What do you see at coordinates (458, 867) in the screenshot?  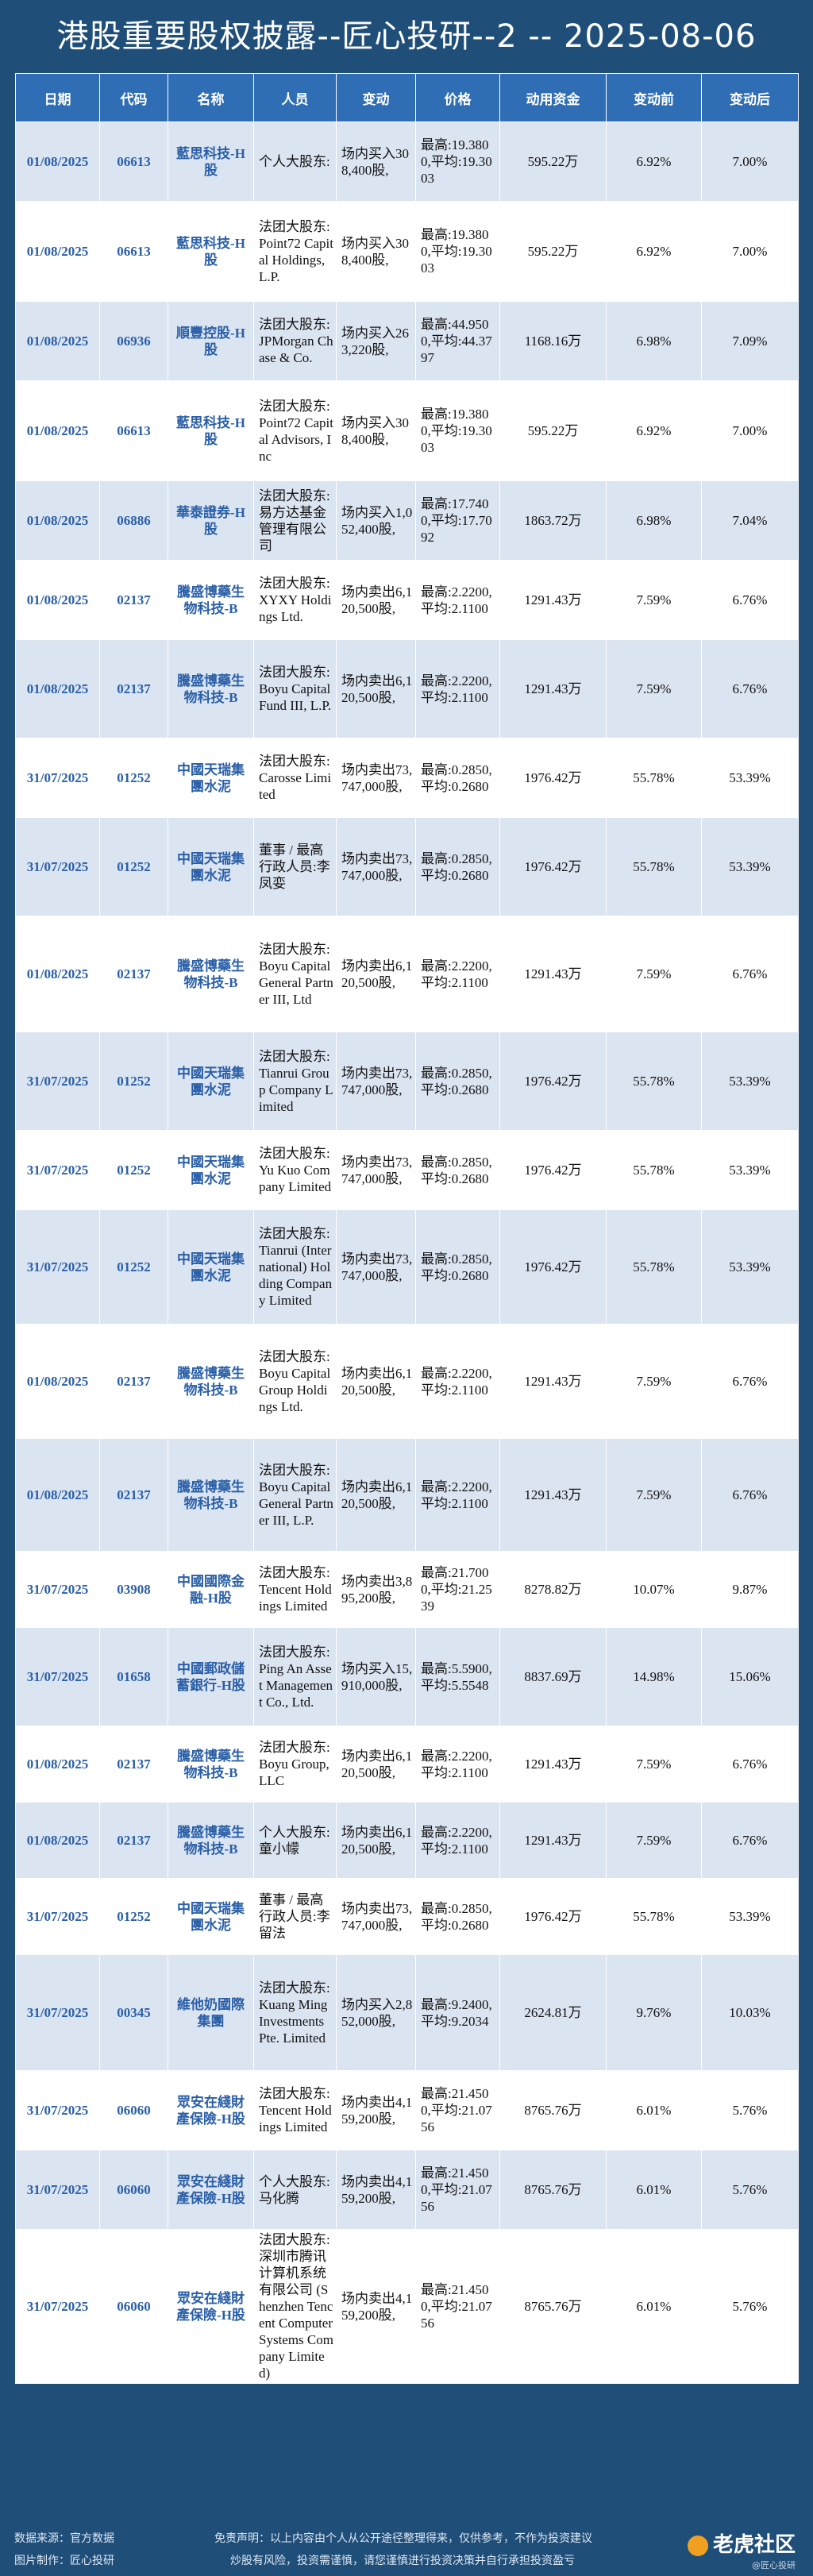 I see `row-price: 最高:0.2850,平均:0.2680` at bounding box center [458, 867].